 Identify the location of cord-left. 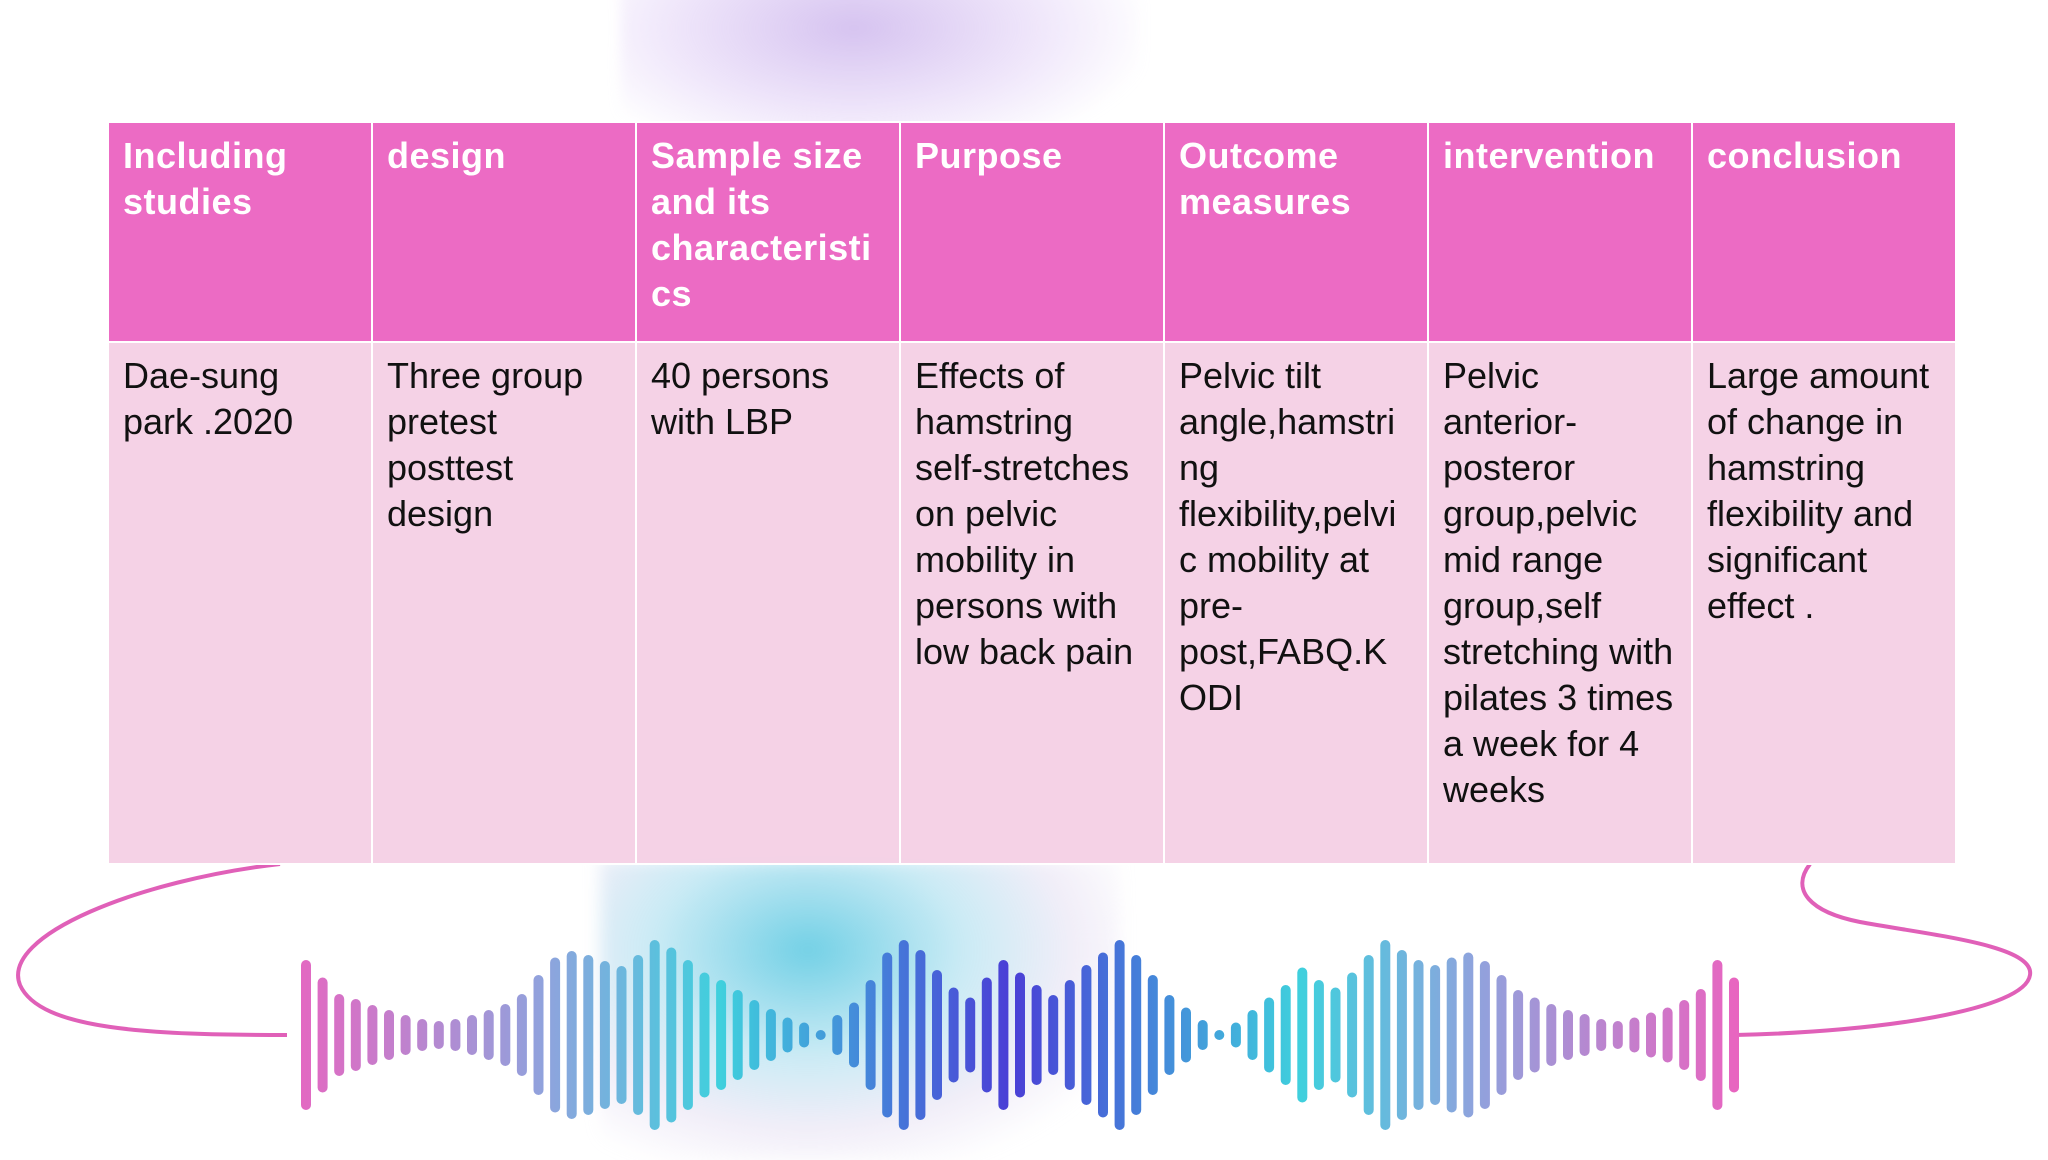
(152, 949).